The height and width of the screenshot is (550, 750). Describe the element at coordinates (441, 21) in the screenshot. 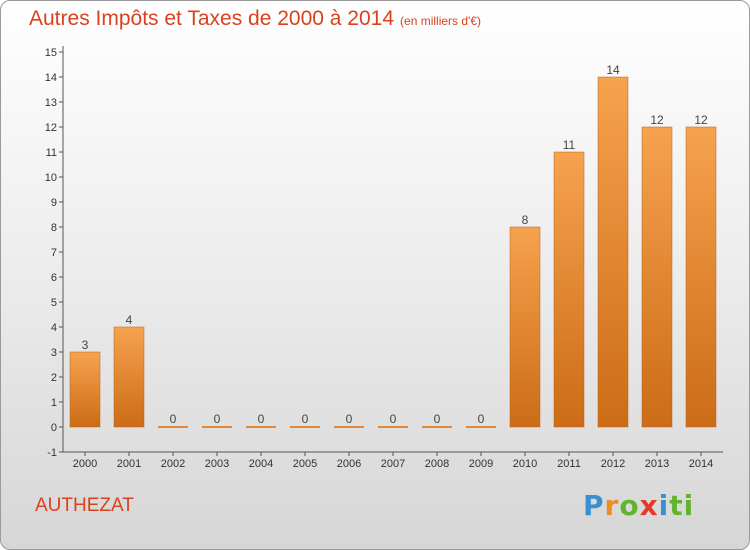

I see `chart-subtitle: (en milliers d'€)` at that location.